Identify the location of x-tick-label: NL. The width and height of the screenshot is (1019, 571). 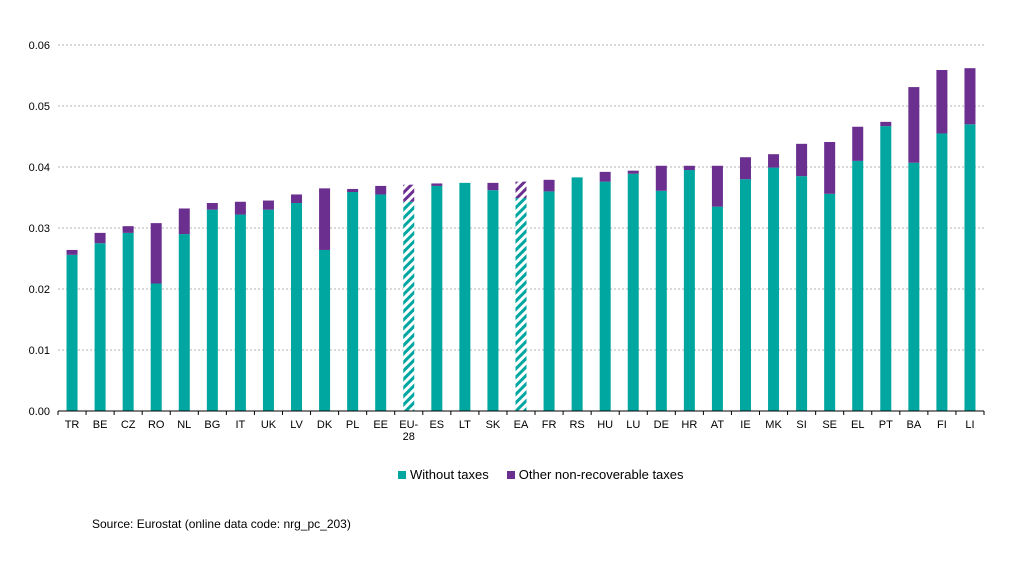
(184, 425).